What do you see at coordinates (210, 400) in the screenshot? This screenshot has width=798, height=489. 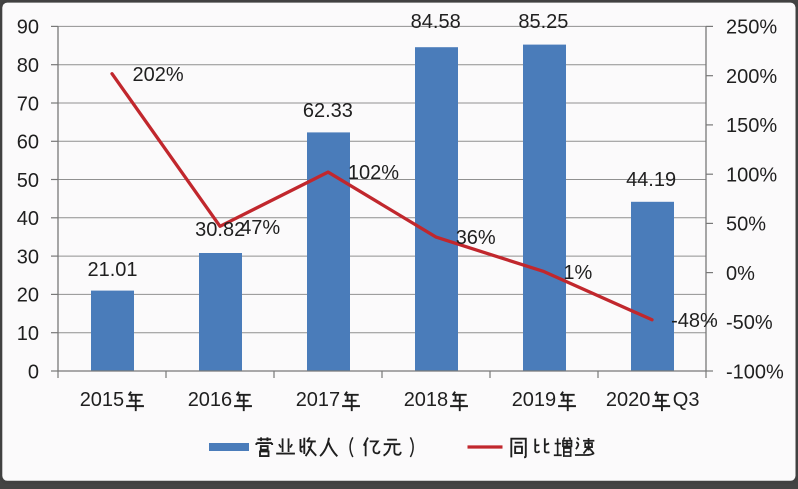 I see `svg-text: 2016` at bounding box center [210, 400].